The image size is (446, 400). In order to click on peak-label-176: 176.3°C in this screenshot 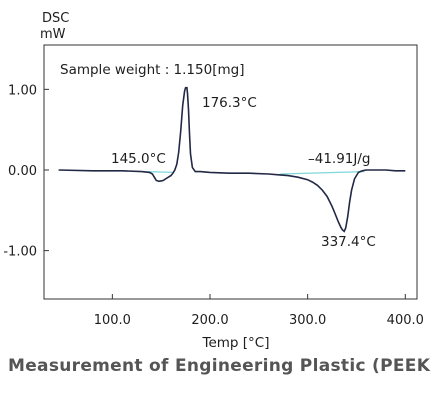, I will do `click(229, 103)`.